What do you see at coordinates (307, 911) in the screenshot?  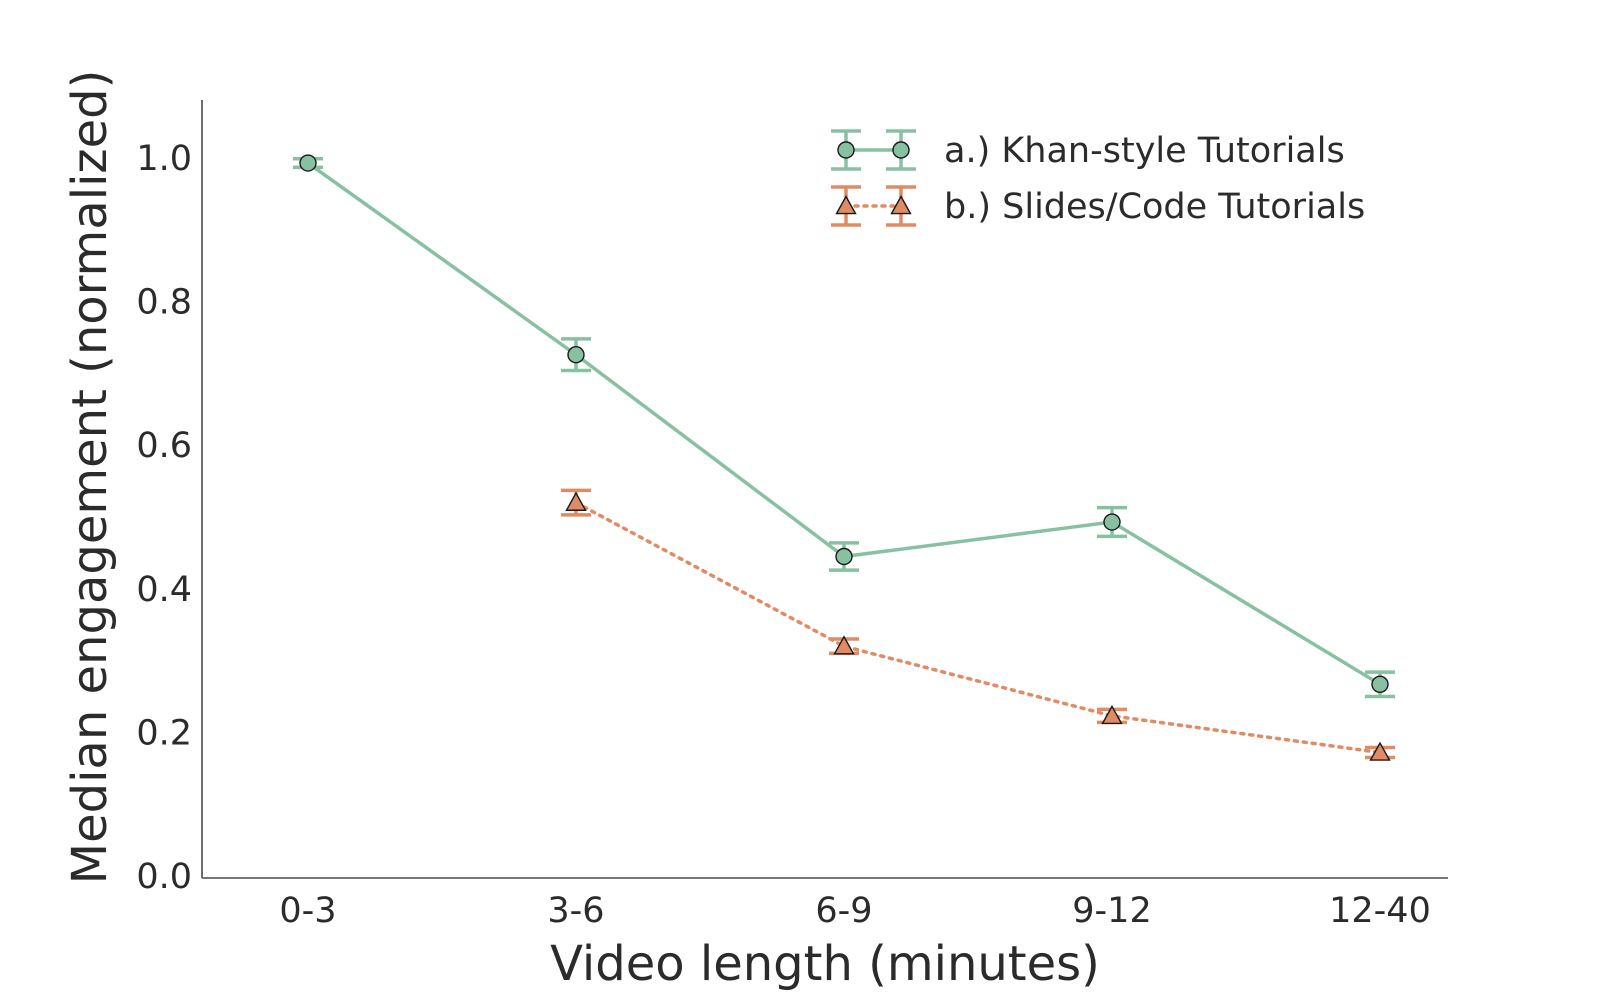 I see `x-tick-label: 0-3` at bounding box center [307, 911].